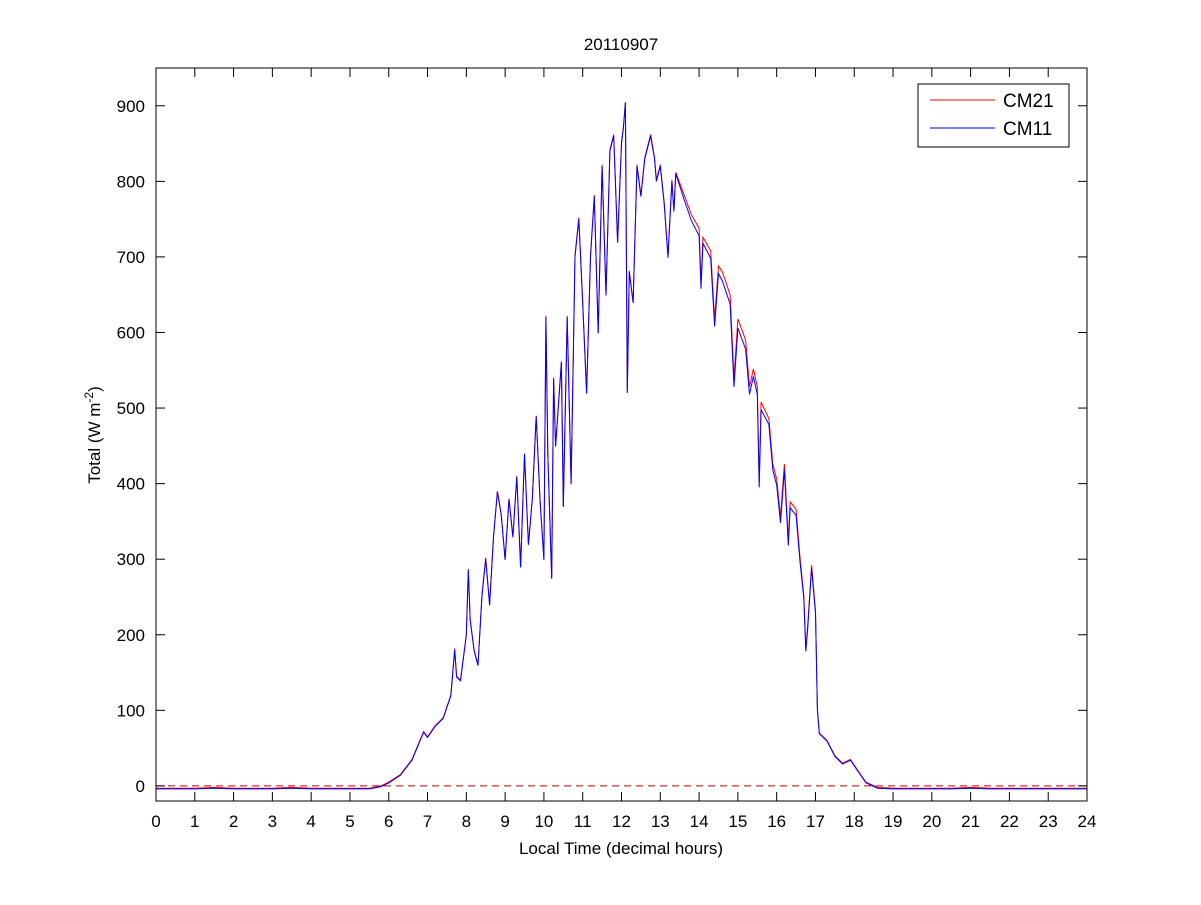 This screenshot has height=905, width=1201. I want to click on x-tick-label: 1, so click(194, 821).